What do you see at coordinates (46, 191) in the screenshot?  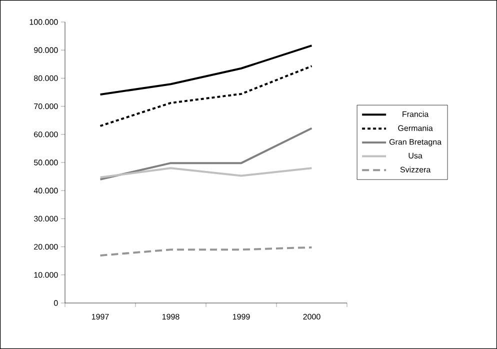 I see `y-tick-label: 40.000` at bounding box center [46, 191].